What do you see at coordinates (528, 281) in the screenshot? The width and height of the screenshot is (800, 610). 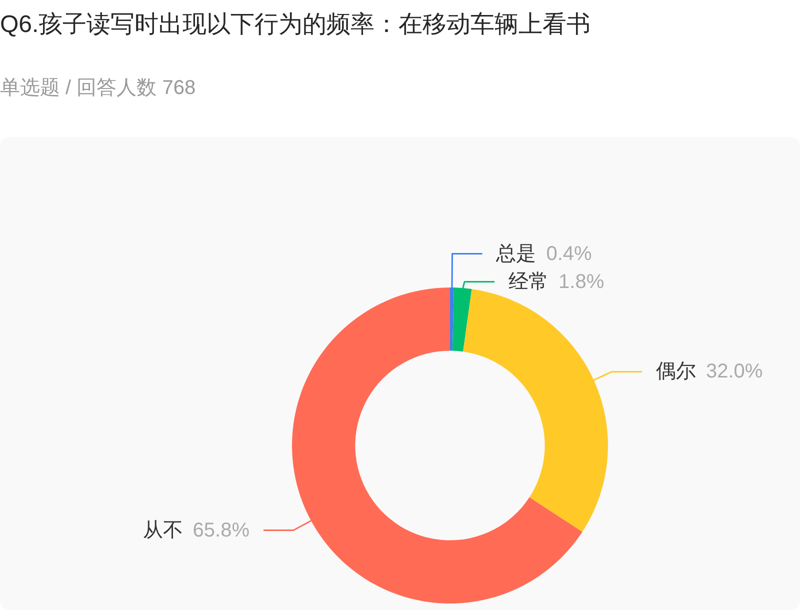 I see `slice-label: 经常` at bounding box center [528, 281].